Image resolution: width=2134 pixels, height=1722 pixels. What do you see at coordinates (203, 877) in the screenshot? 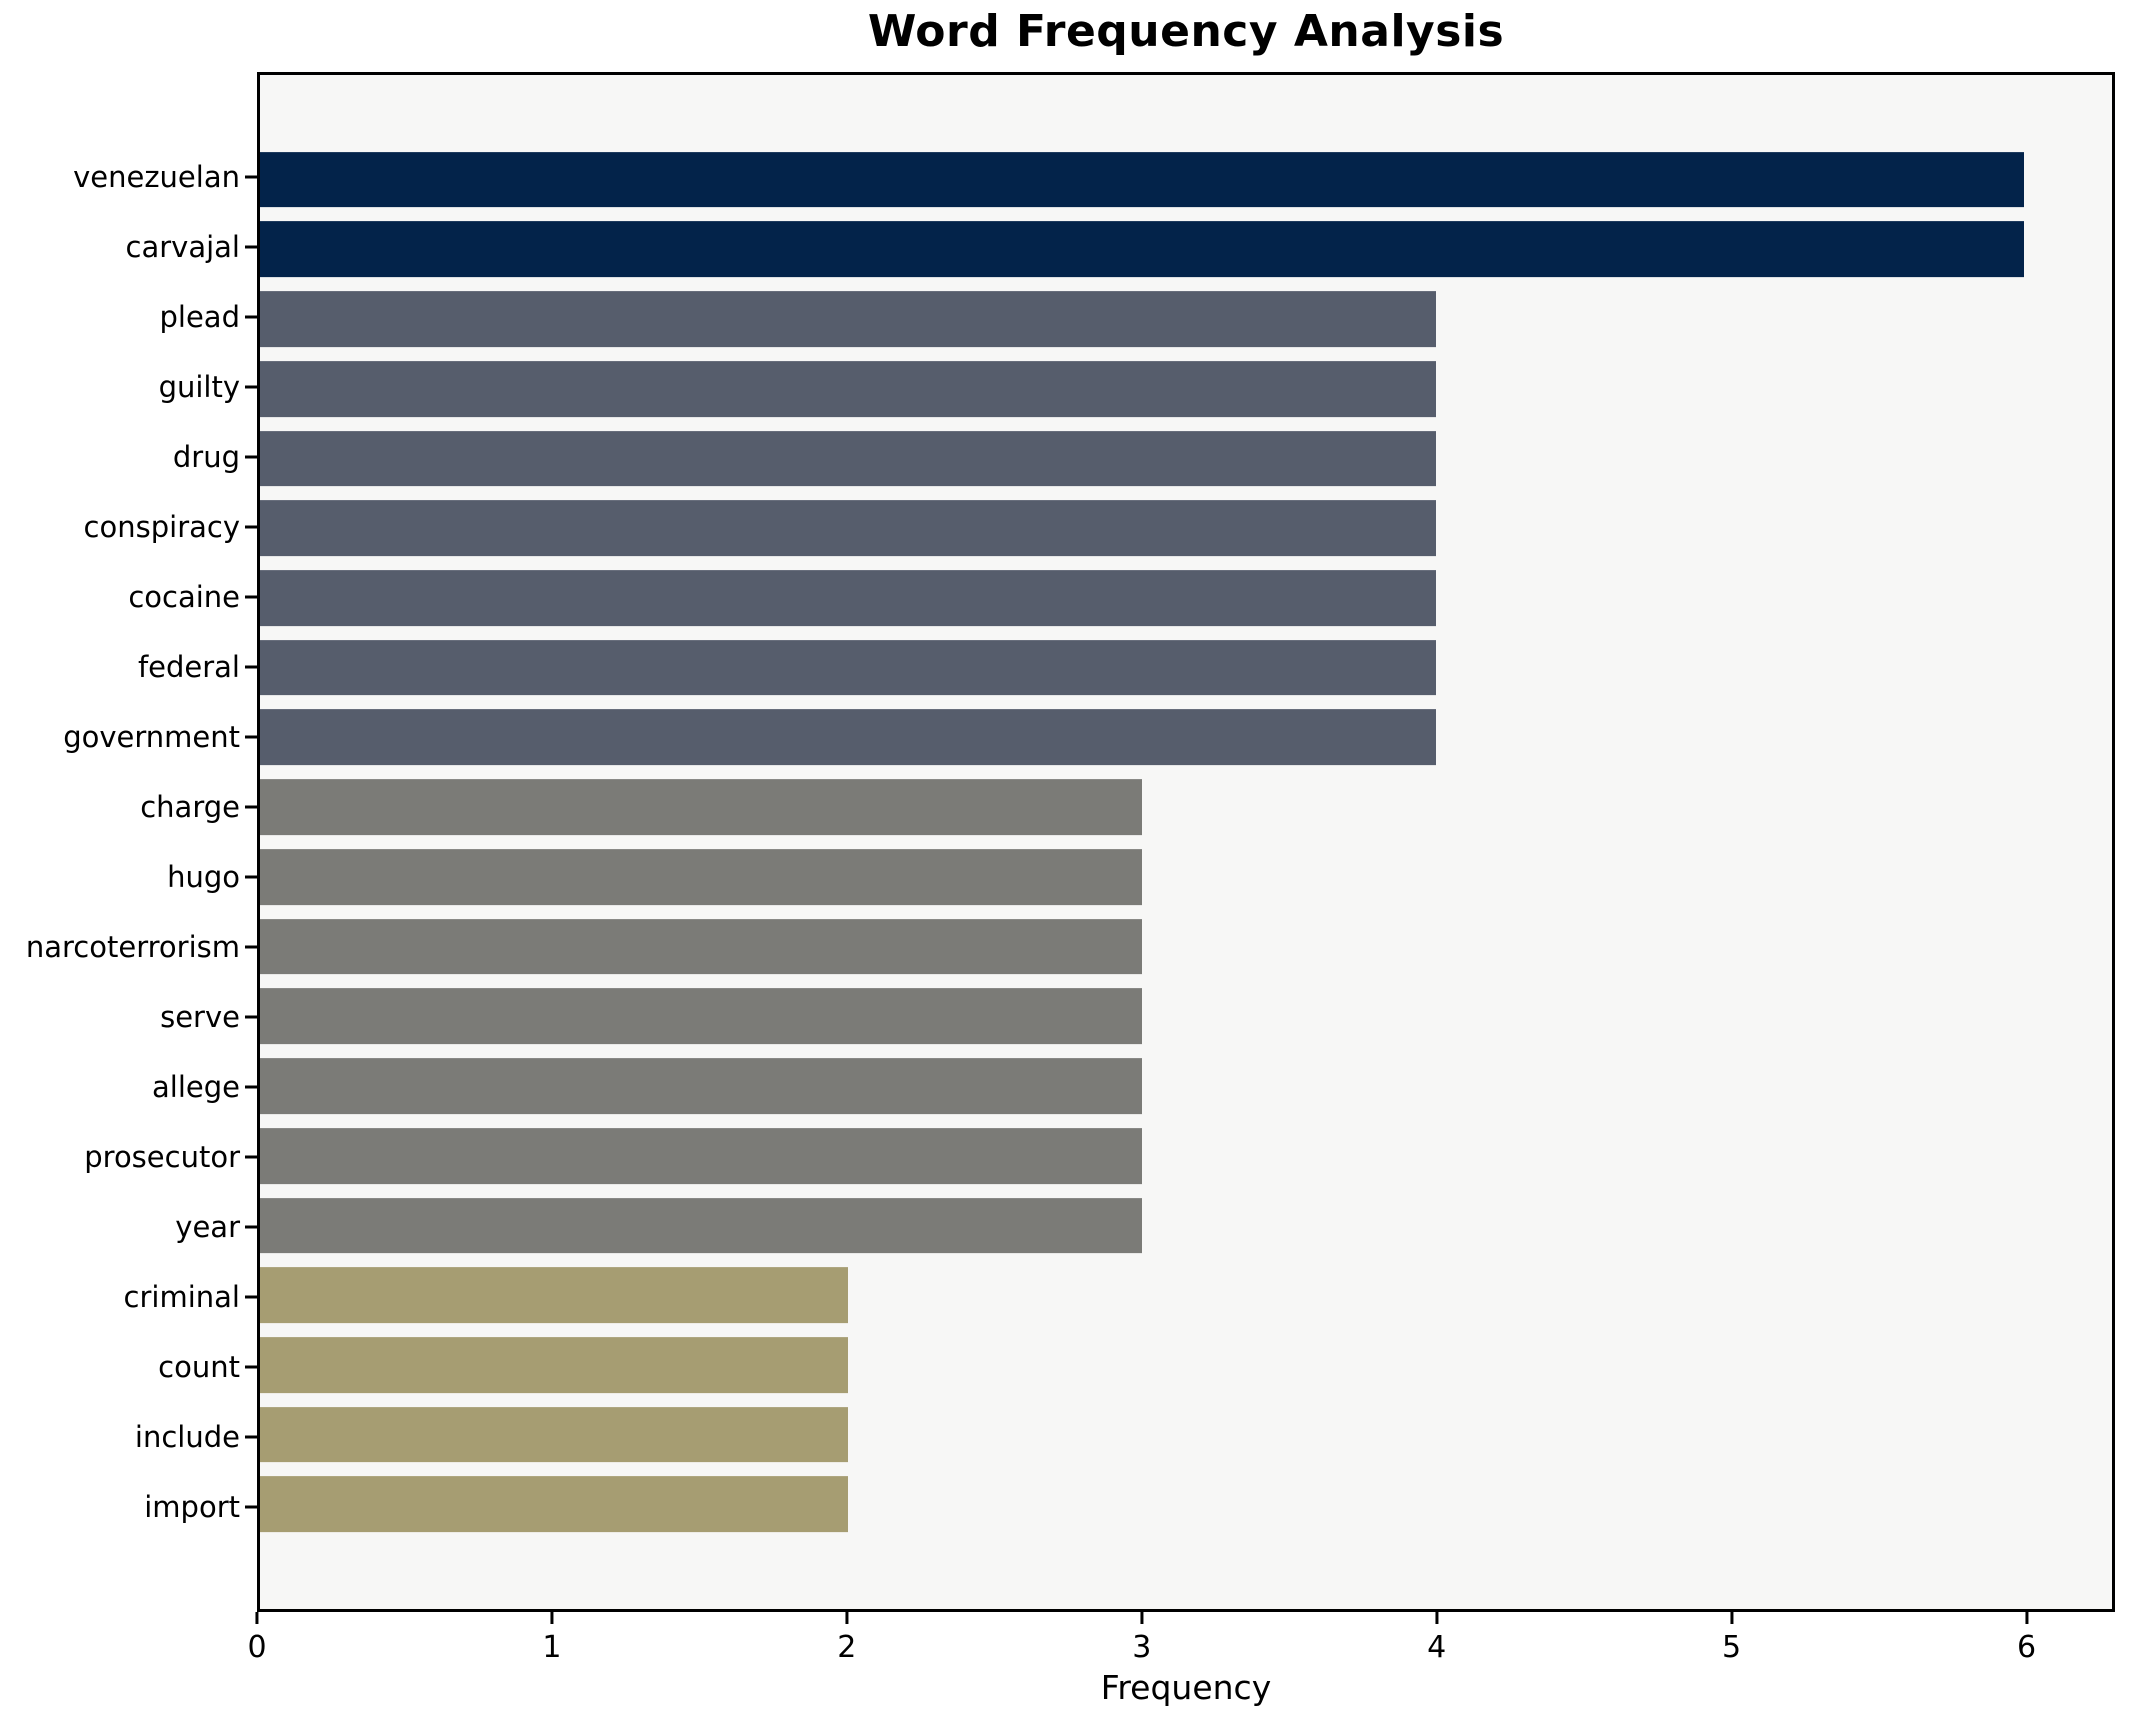
I see `ytick-label-hugo: hugo` at bounding box center [203, 877].